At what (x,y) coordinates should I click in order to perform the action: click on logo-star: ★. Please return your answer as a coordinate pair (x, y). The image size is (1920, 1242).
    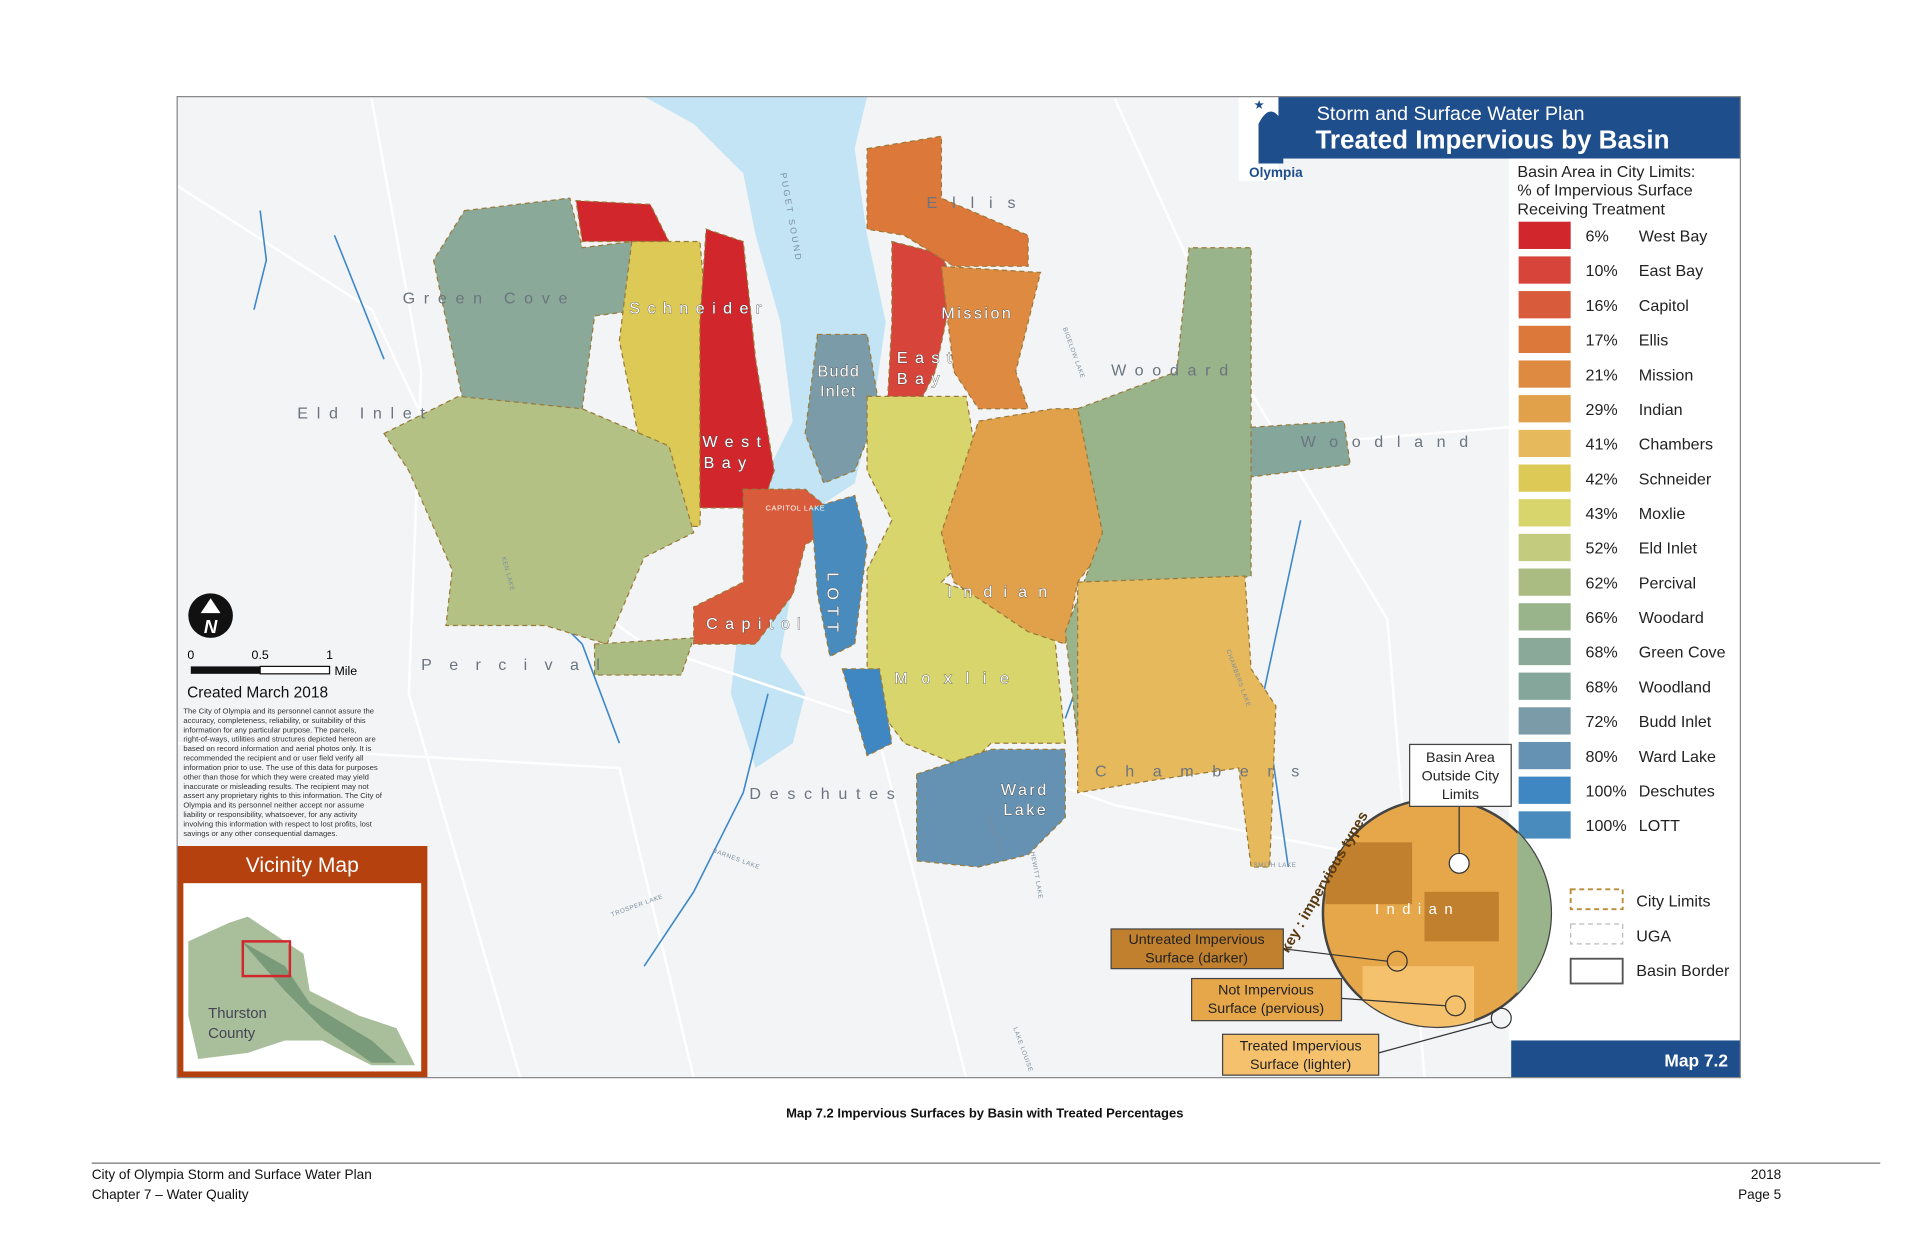
    Looking at the image, I should click on (1259, 105).